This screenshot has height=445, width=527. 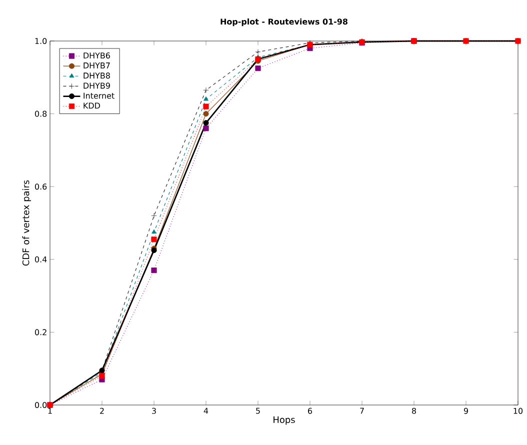 I want to click on x-axis-title: Hops, so click(x=284, y=420).